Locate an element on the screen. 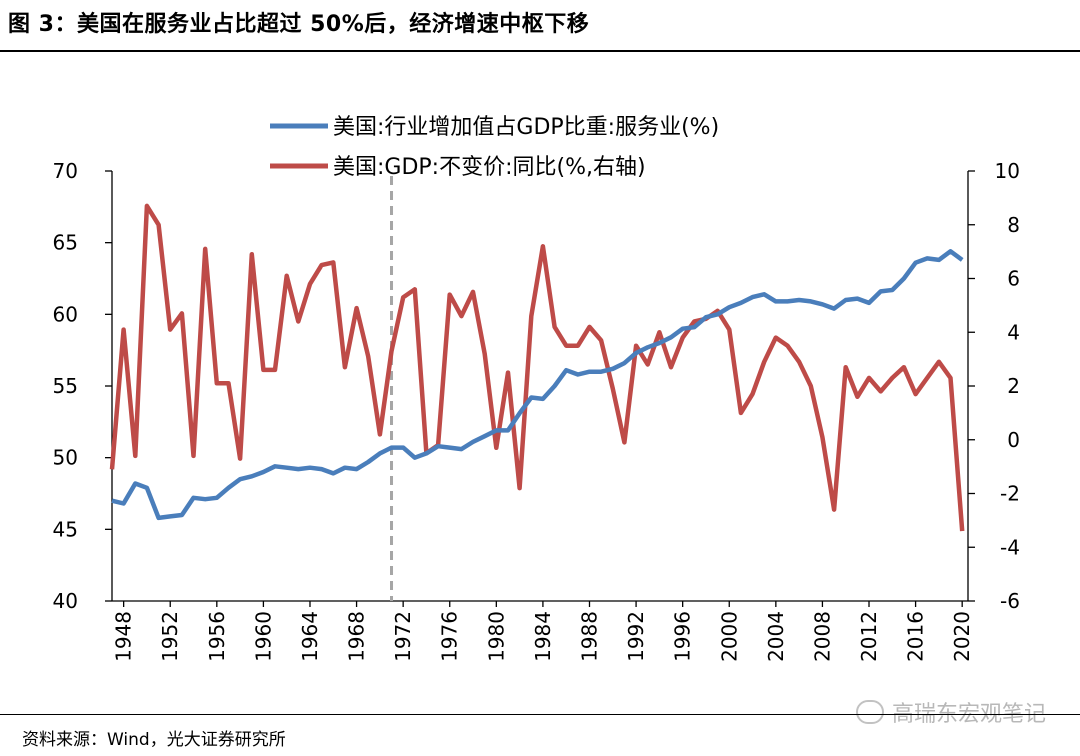 This screenshot has width=1080, height=756. wechat-icon is located at coordinates (869, 712).